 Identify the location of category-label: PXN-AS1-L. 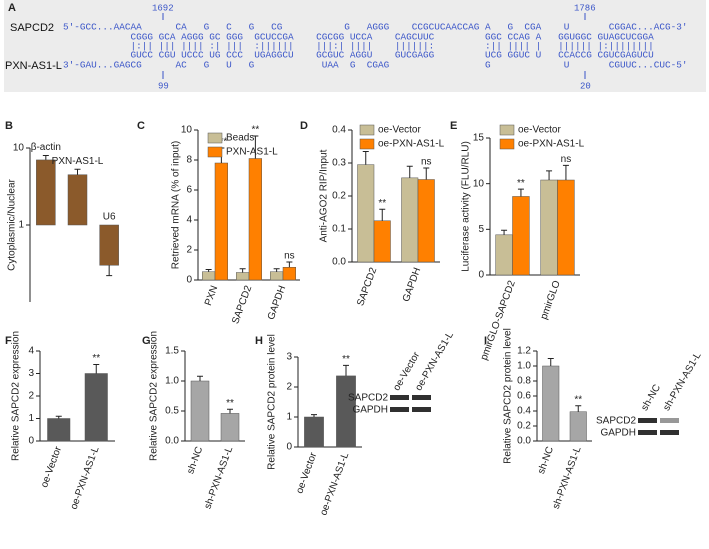
(78, 161).